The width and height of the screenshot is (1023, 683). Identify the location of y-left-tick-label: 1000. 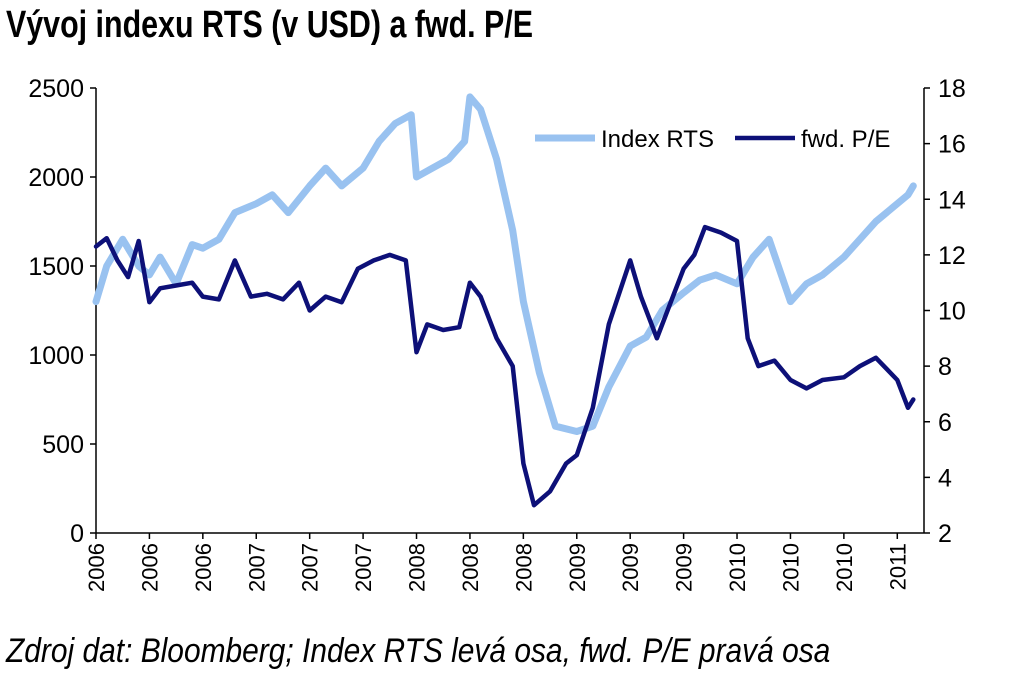
(56, 356).